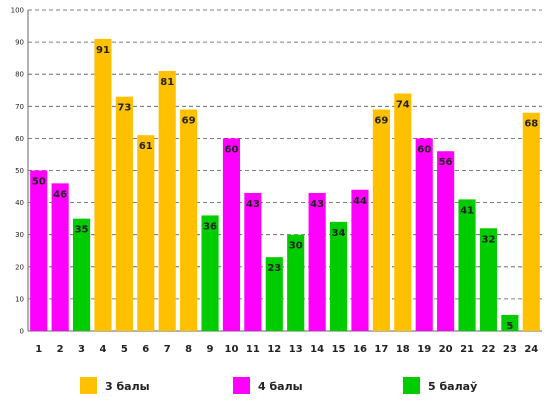 The image size is (550, 406). What do you see at coordinates (167, 82) in the screenshot?
I see `data-label-7: 81` at bounding box center [167, 82].